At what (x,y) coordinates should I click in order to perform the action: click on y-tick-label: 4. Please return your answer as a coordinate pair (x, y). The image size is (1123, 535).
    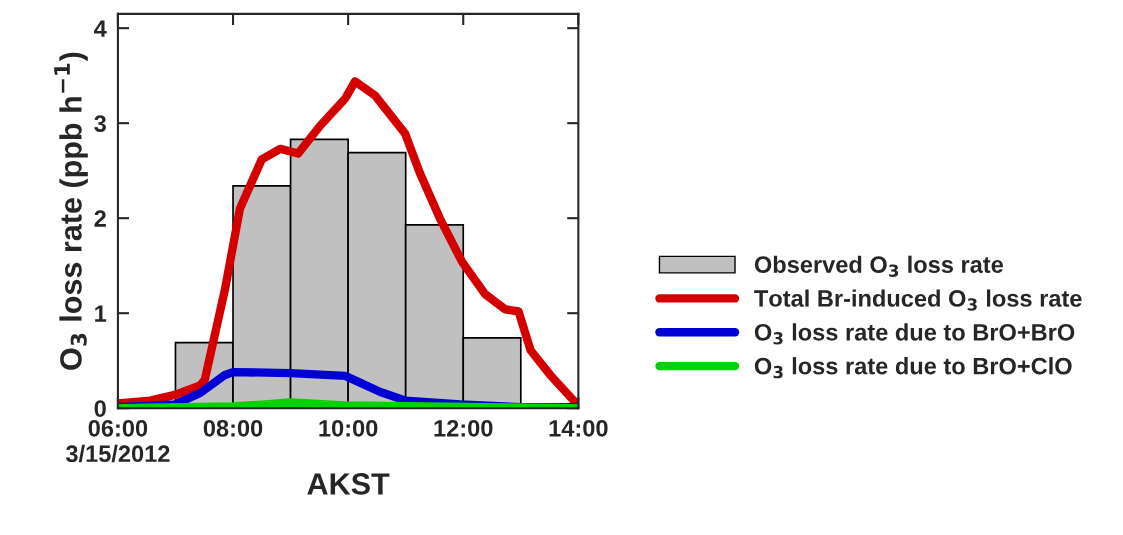
    Looking at the image, I should click on (100, 28).